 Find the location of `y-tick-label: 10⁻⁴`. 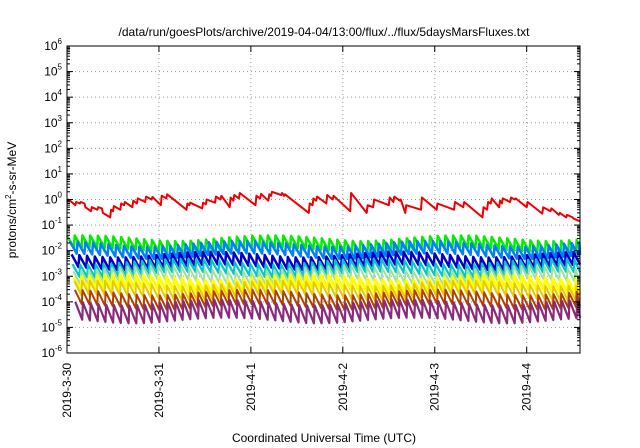

y-tick-label: 10⁻⁴ is located at coordinates (52, 301).